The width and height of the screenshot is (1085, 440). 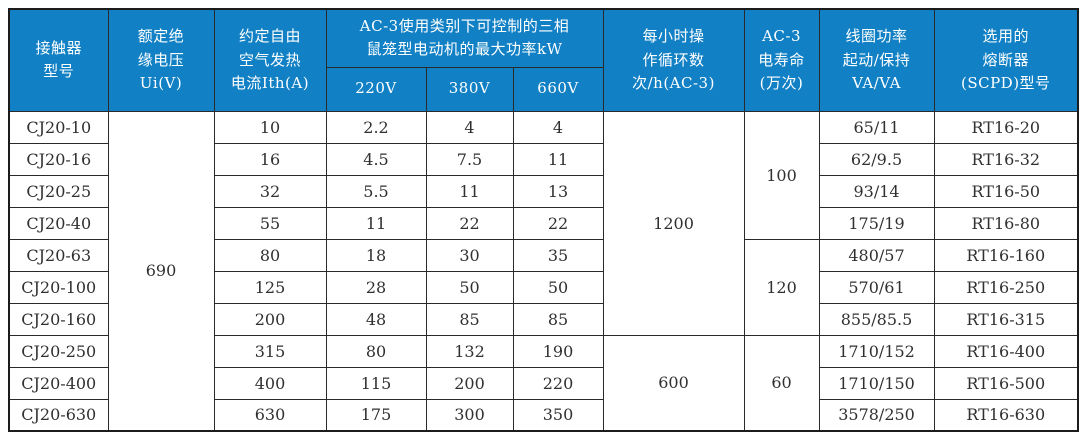 I want to click on fuse-cell: RT16-160, so click(x=1006, y=255).